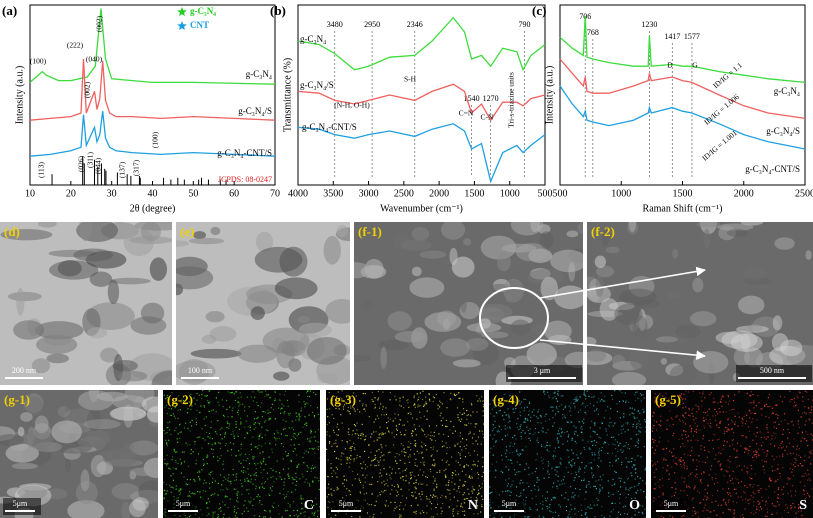 This screenshot has width=813, height=518. I want to click on series-line, so click(682, 117).